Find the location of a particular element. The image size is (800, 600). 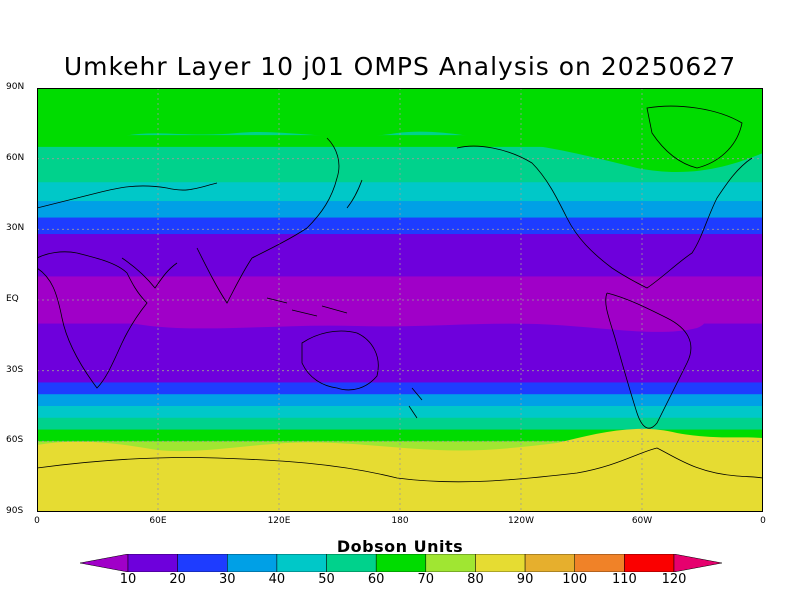

colorbar-high-arrow is located at coordinates (697, 563).